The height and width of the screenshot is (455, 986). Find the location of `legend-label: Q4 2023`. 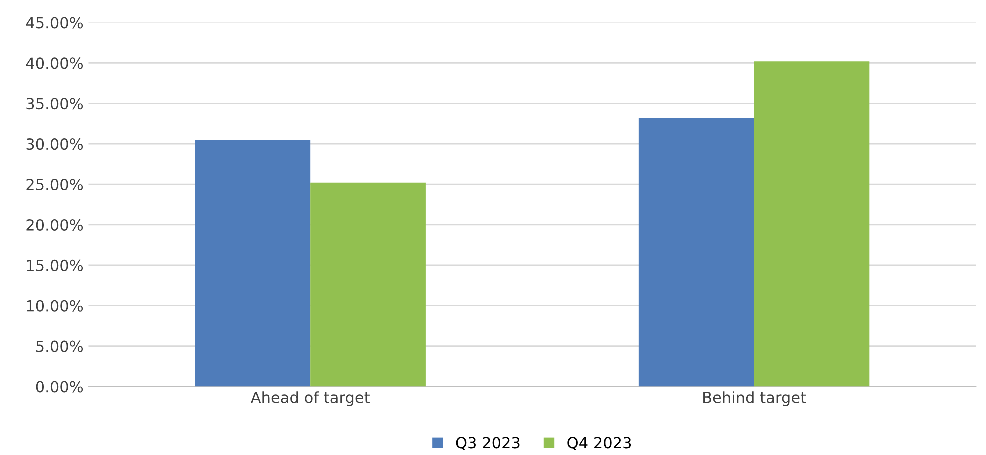

legend-label: Q4 2023 is located at coordinates (600, 443).